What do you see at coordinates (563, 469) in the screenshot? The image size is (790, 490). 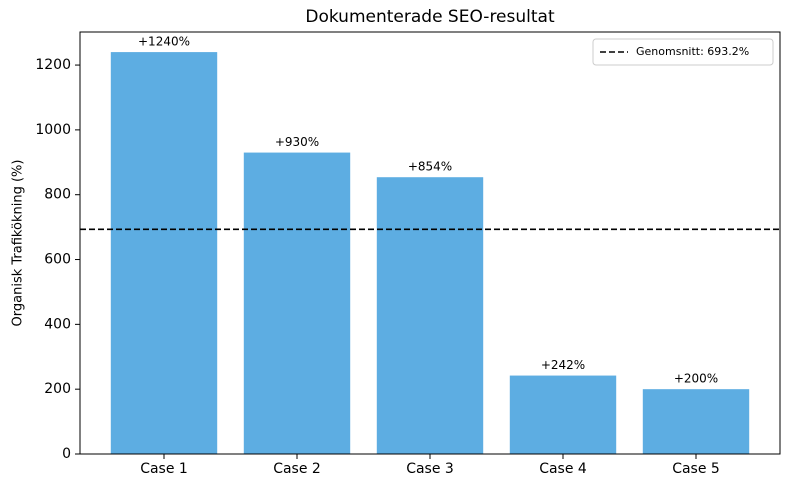 I see `x-tick-label: Case 4` at bounding box center [563, 469].